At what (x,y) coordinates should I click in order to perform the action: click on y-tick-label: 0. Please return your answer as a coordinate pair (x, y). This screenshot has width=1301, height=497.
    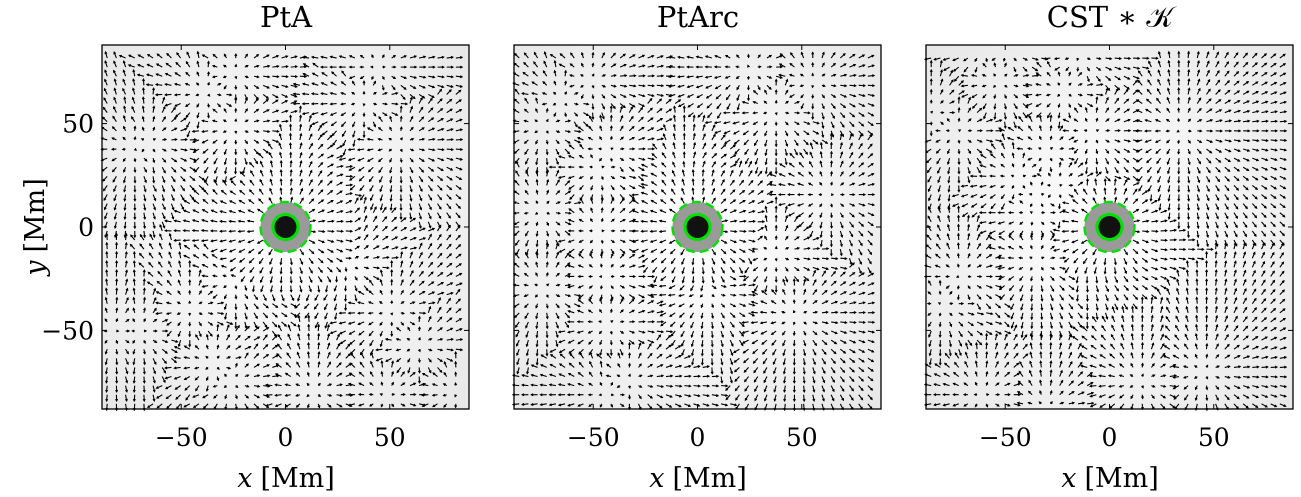
    Looking at the image, I should click on (86, 227).